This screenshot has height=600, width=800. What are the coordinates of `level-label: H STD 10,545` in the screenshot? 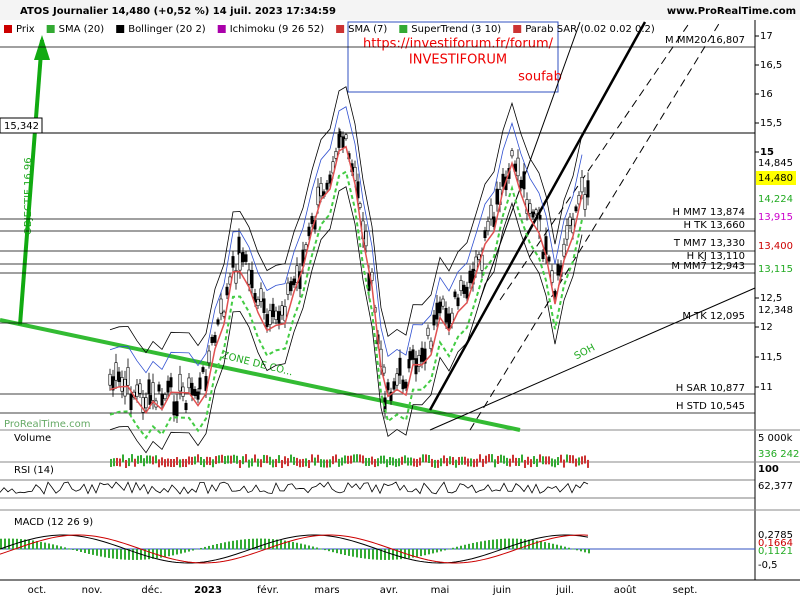 It's located at (710, 406).